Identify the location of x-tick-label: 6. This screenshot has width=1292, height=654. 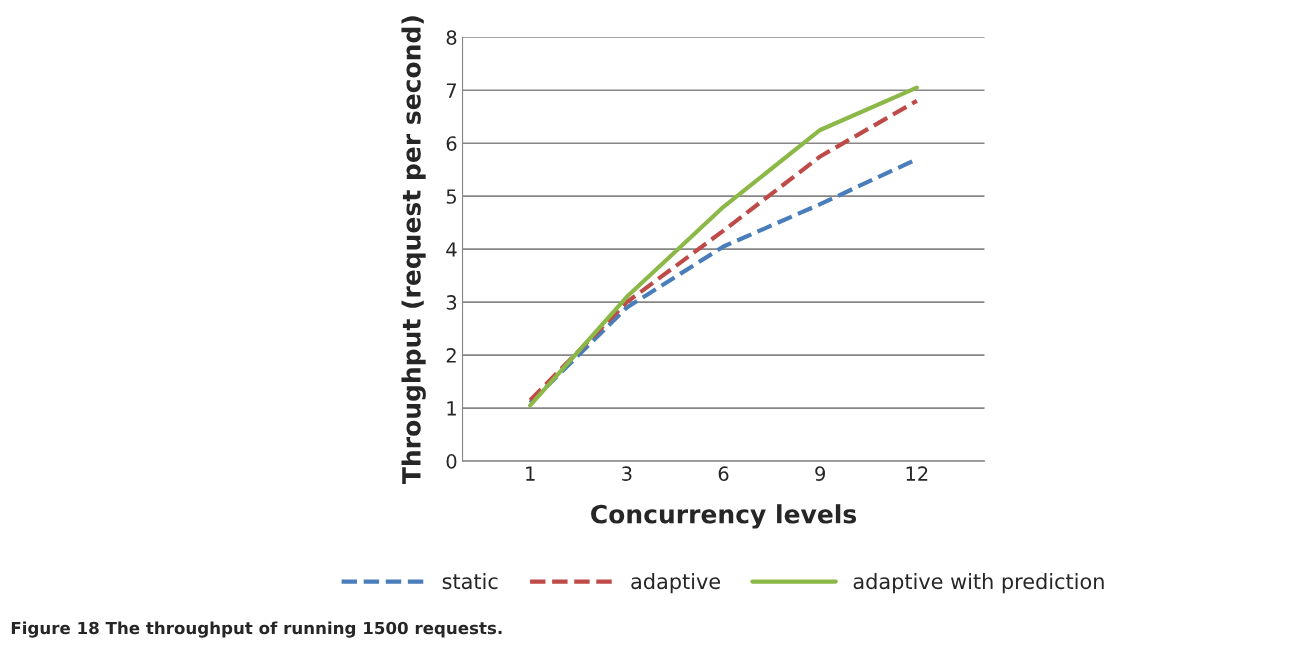
(723, 473).